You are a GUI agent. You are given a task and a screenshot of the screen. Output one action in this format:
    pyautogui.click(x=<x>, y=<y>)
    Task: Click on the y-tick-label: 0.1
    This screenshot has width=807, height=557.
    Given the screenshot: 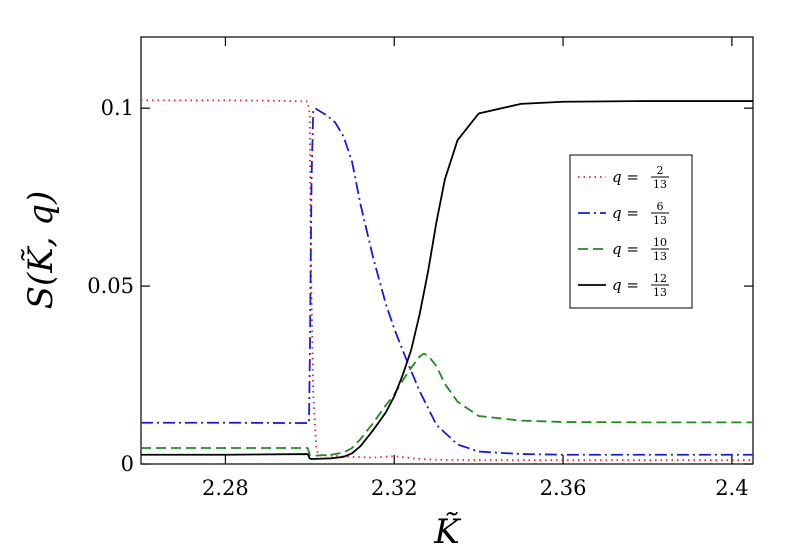 What is the action you would take?
    pyautogui.click(x=117, y=108)
    